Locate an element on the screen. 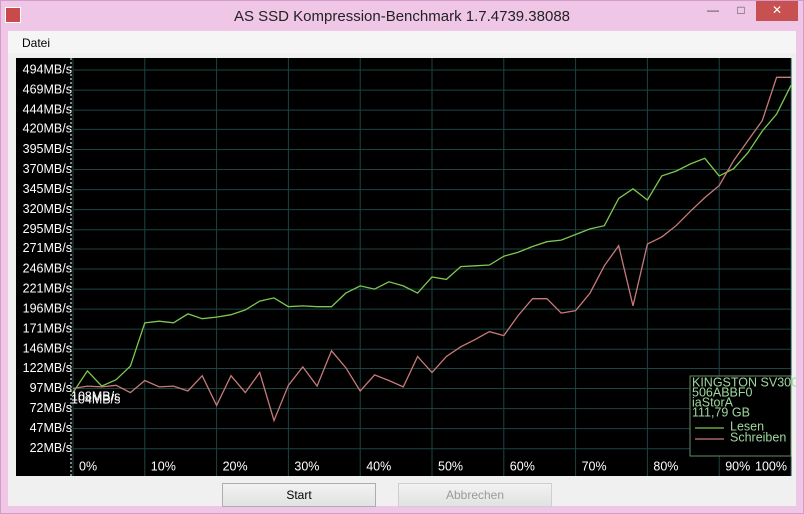 This screenshot has width=804, height=514. close-button: ✕ is located at coordinates (777, 11).